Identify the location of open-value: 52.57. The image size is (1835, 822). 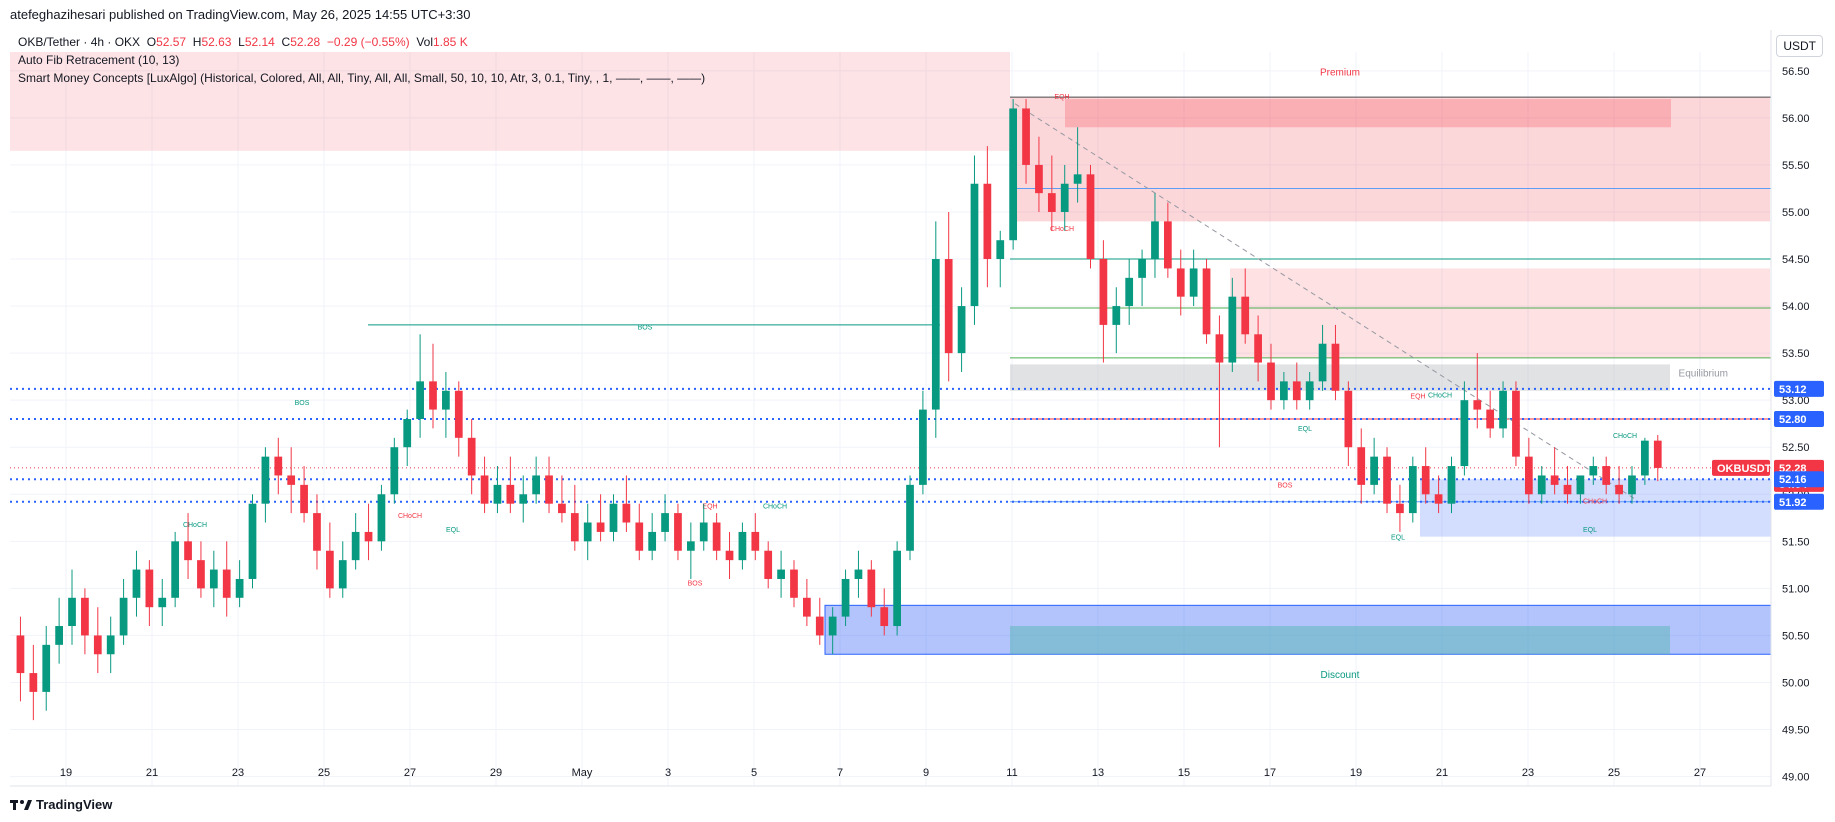
(171, 42).